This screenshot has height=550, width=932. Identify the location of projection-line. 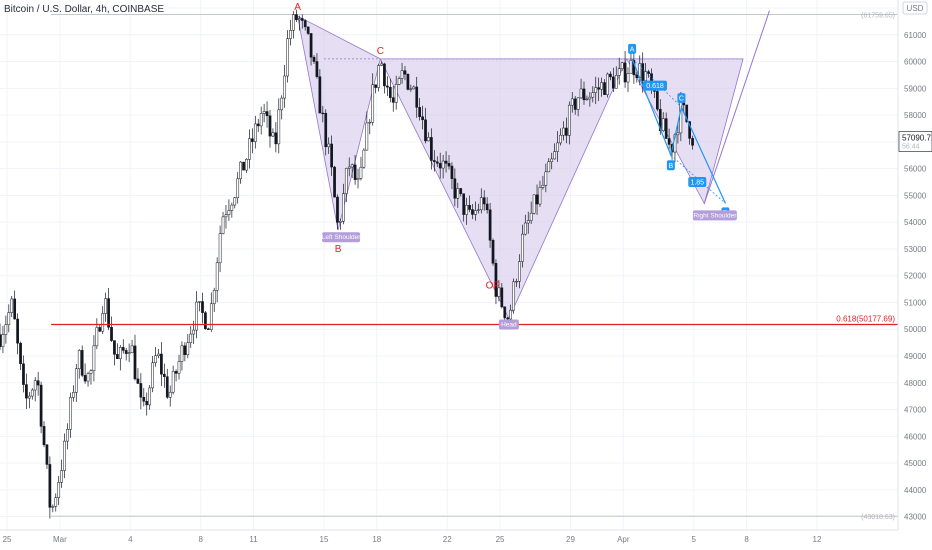
(736, 107).